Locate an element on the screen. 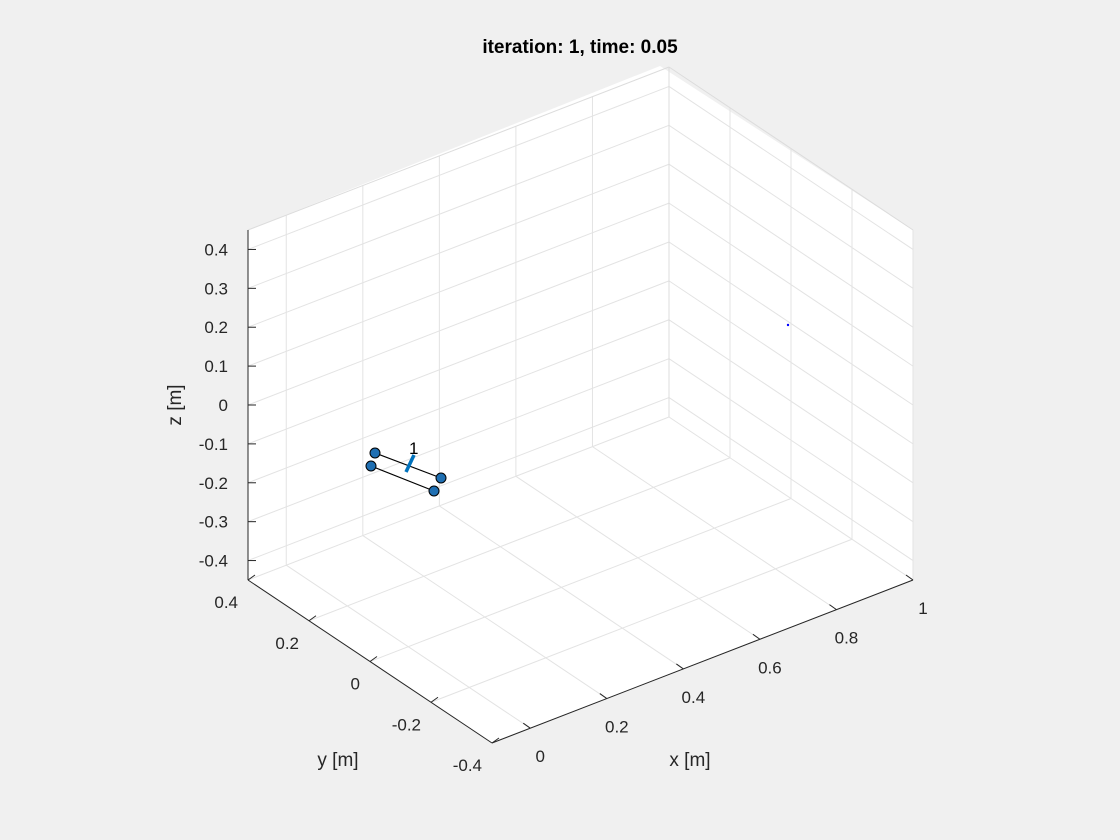 The height and width of the screenshot is (840, 1120). thrust-vector is located at coordinates (410, 463).